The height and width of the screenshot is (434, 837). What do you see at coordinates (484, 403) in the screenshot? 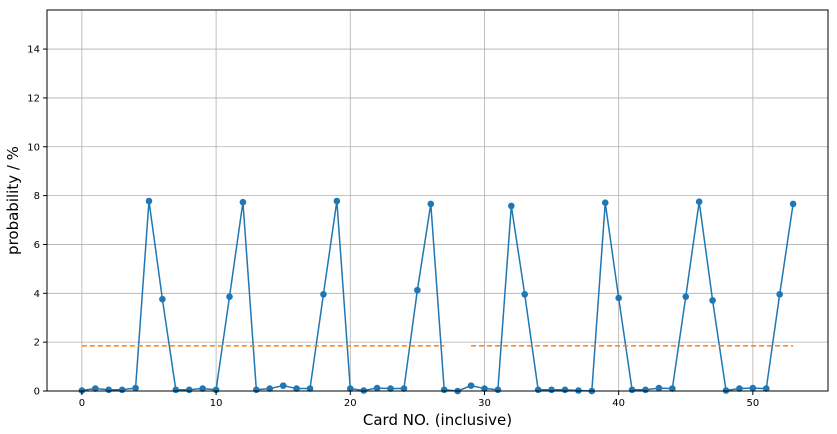
I see `x-tick-label: 30` at bounding box center [484, 403].